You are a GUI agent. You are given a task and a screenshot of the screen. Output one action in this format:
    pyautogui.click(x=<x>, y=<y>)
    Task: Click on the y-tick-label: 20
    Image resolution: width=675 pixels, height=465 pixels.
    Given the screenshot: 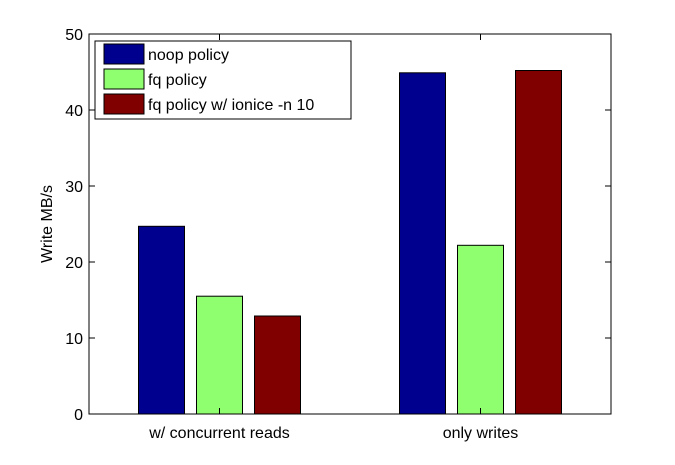 What is the action you would take?
    pyautogui.click(x=74, y=263)
    